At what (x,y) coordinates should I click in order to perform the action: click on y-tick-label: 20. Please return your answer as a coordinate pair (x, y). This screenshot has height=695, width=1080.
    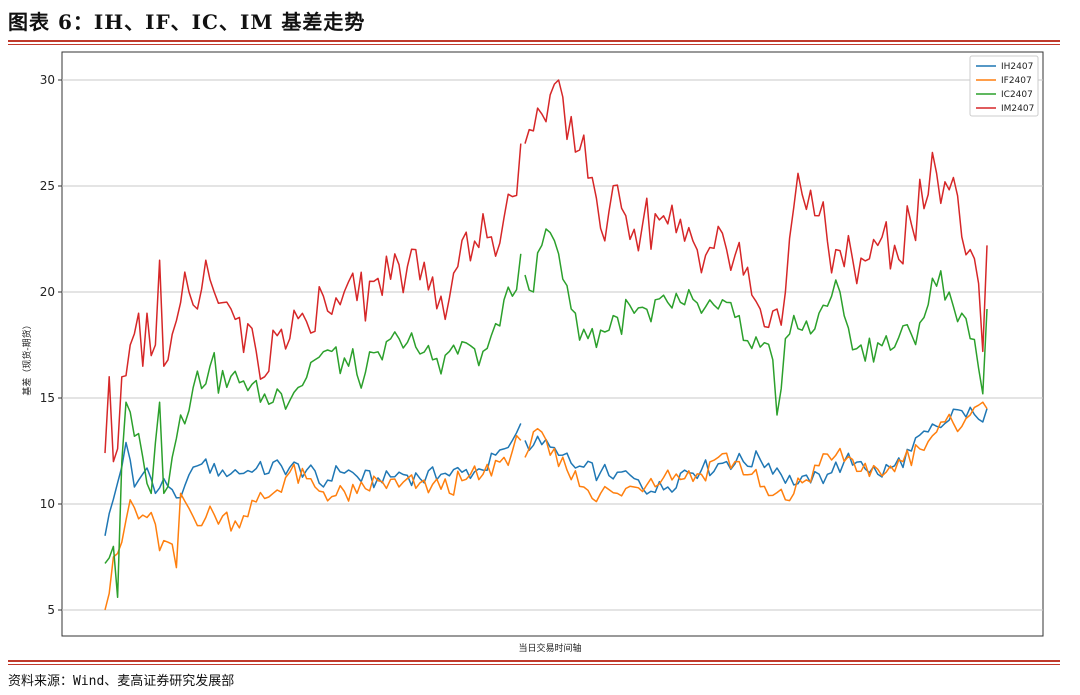
    Looking at the image, I should click on (47, 292).